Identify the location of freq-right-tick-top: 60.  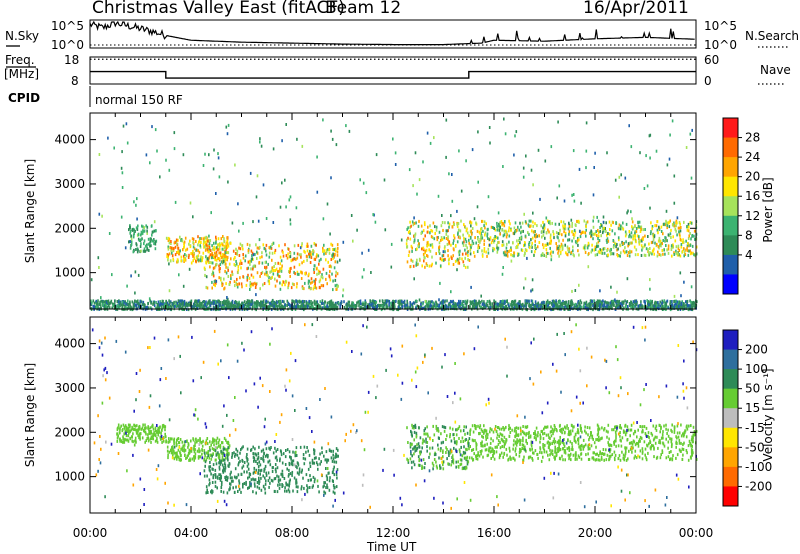
(711, 60).